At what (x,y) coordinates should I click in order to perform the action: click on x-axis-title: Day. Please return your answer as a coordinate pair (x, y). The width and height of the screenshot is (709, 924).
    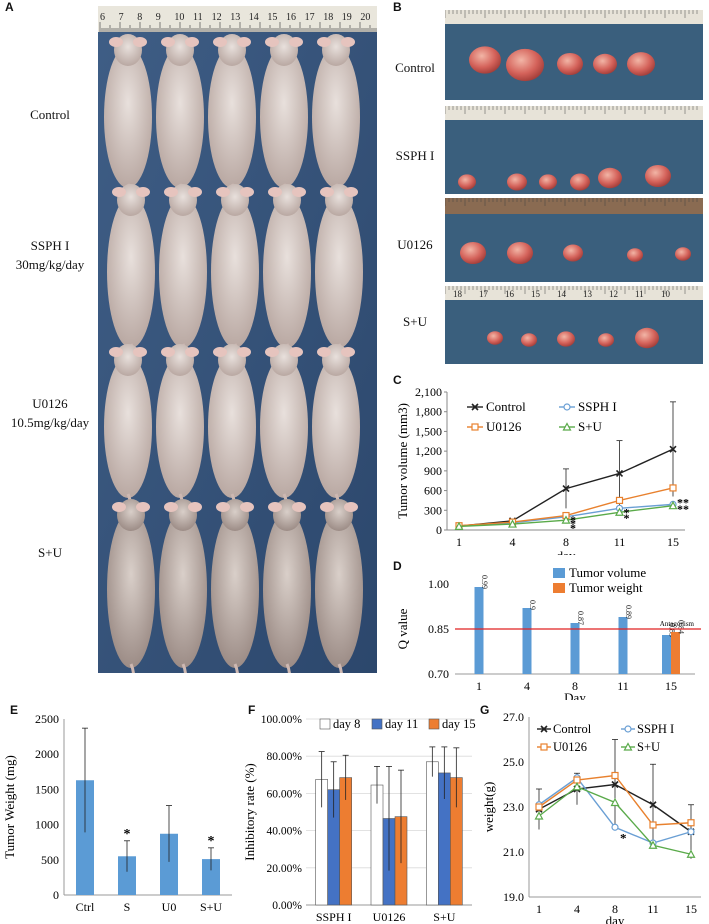
    Looking at the image, I should click on (575, 695).